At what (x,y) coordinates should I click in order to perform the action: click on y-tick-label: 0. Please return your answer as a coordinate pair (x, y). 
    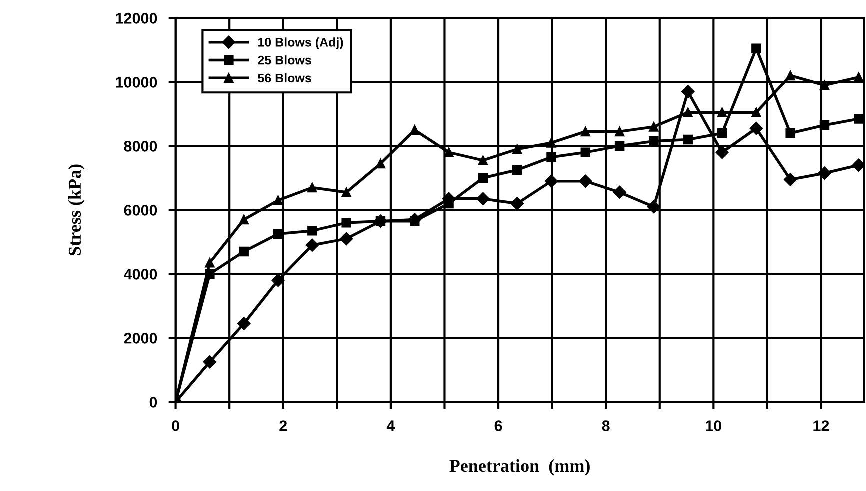
    Looking at the image, I should click on (154, 402).